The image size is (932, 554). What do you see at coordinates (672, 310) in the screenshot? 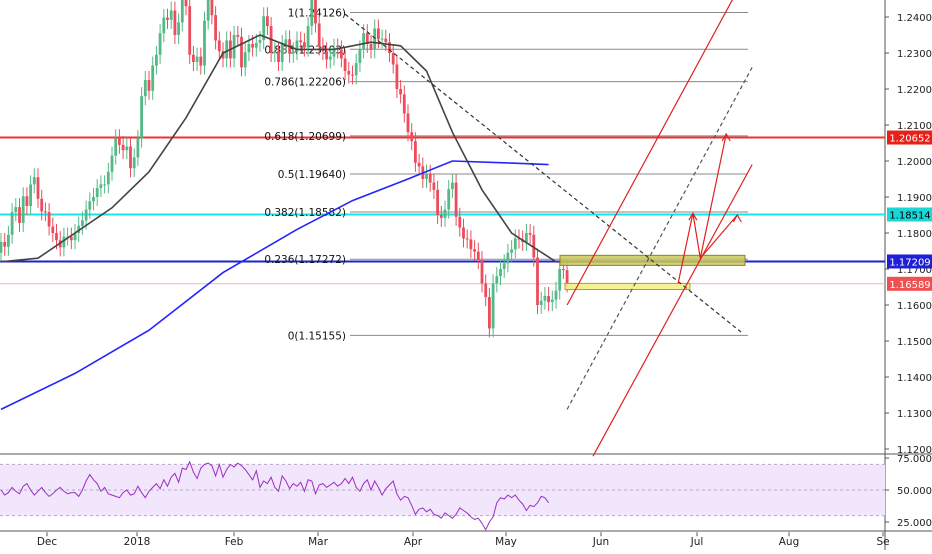
I see `channel-lower` at bounding box center [672, 310].